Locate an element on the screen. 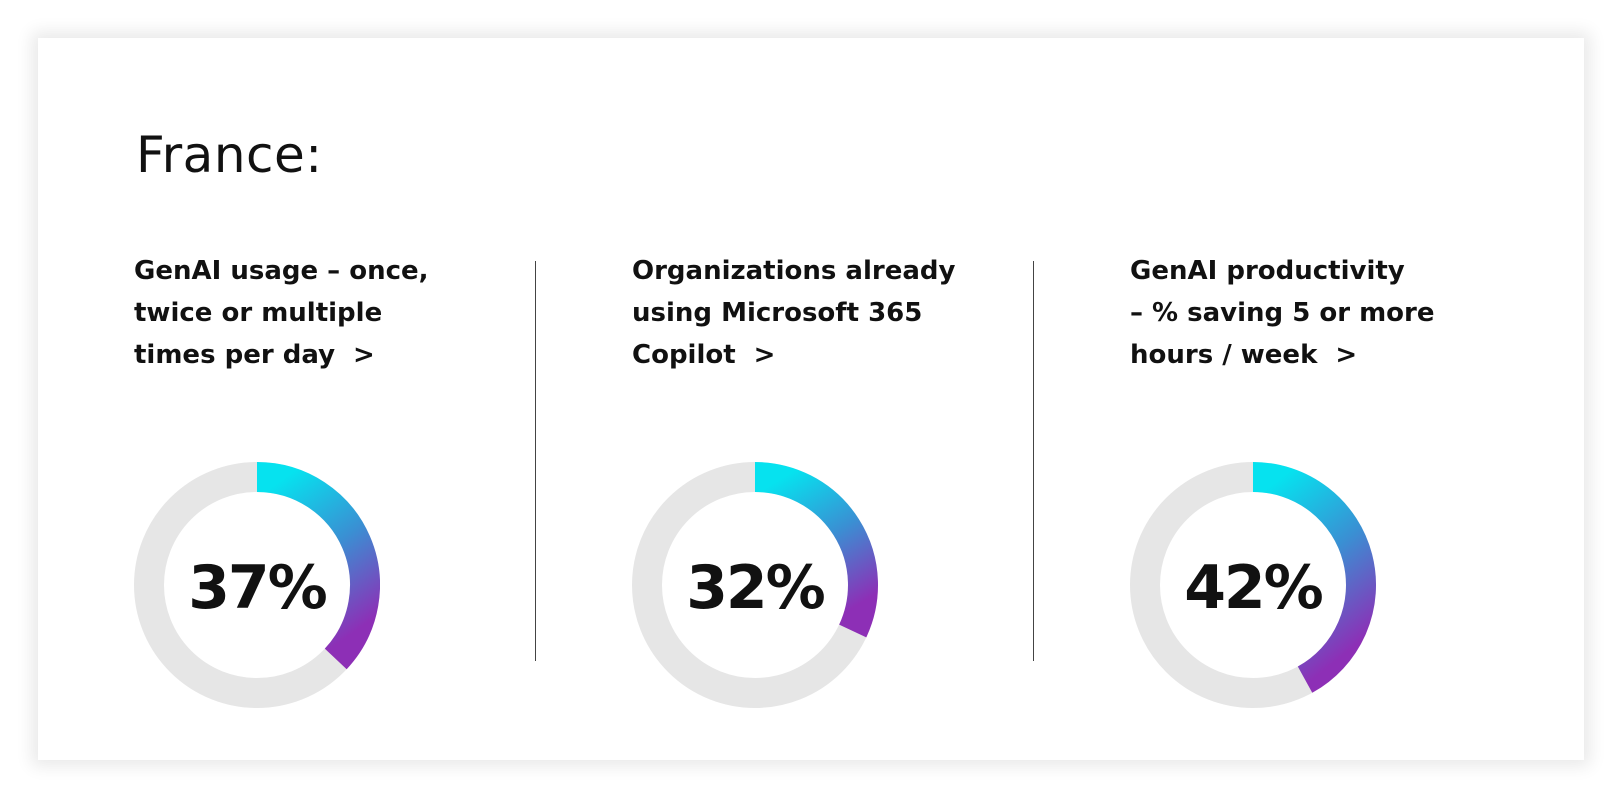  label-line: GenAI usage – once, is located at coordinates (281, 271).